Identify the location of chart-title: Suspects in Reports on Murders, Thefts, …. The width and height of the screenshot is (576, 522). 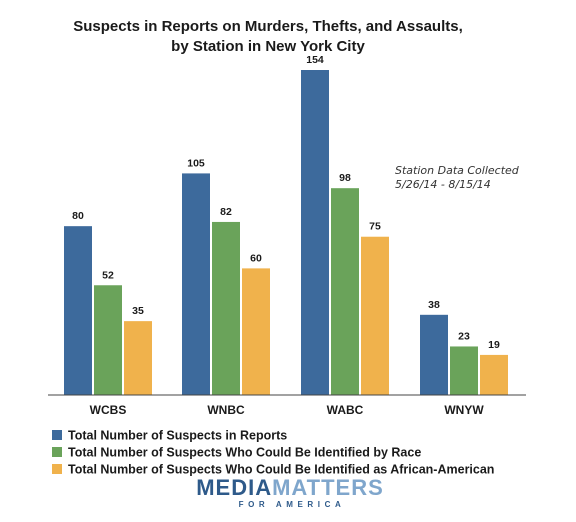
(268, 26).